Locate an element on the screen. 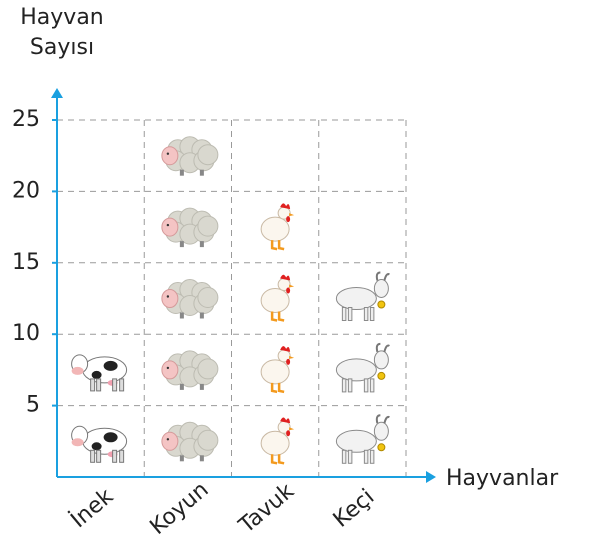 Image resolution: width=593 pixels, height=558 pixels. y-axis-label-line: Hayvan is located at coordinates (62, 17).